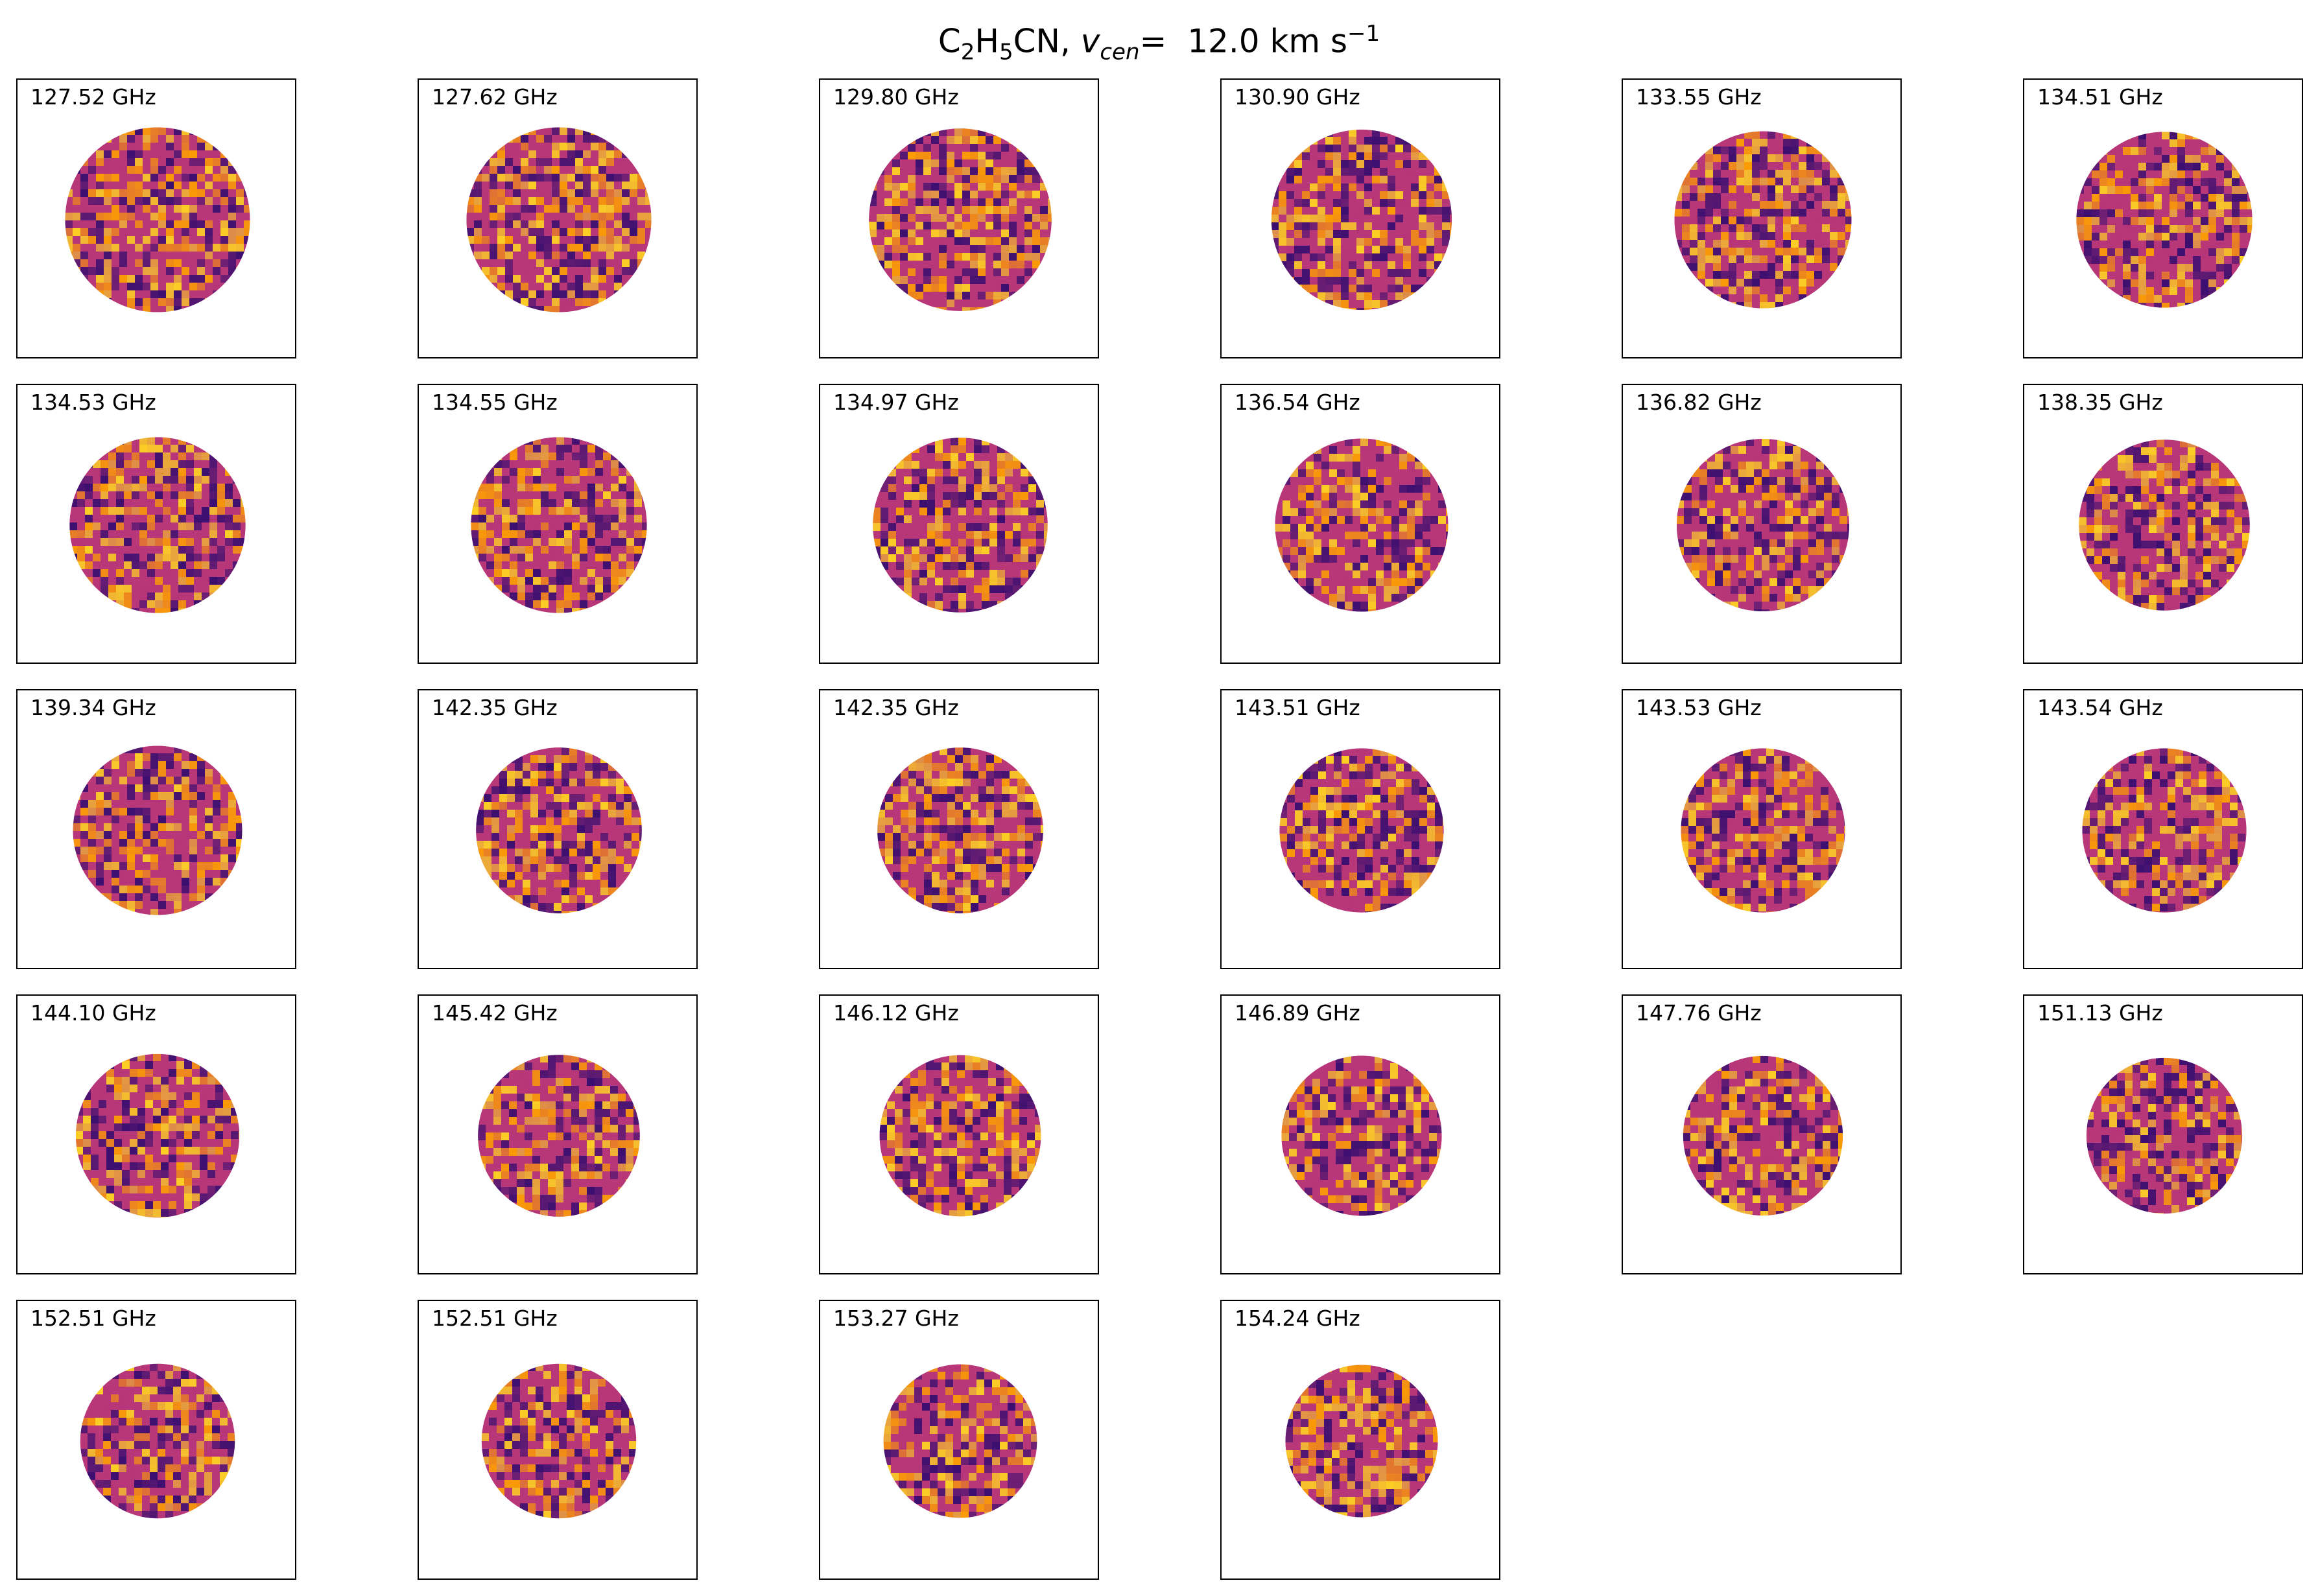 The height and width of the screenshot is (1596, 2318). Describe the element at coordinates (1699, 97) in the screenshot. I see `panel-frequency-label: 133.55 GHz` at that location.